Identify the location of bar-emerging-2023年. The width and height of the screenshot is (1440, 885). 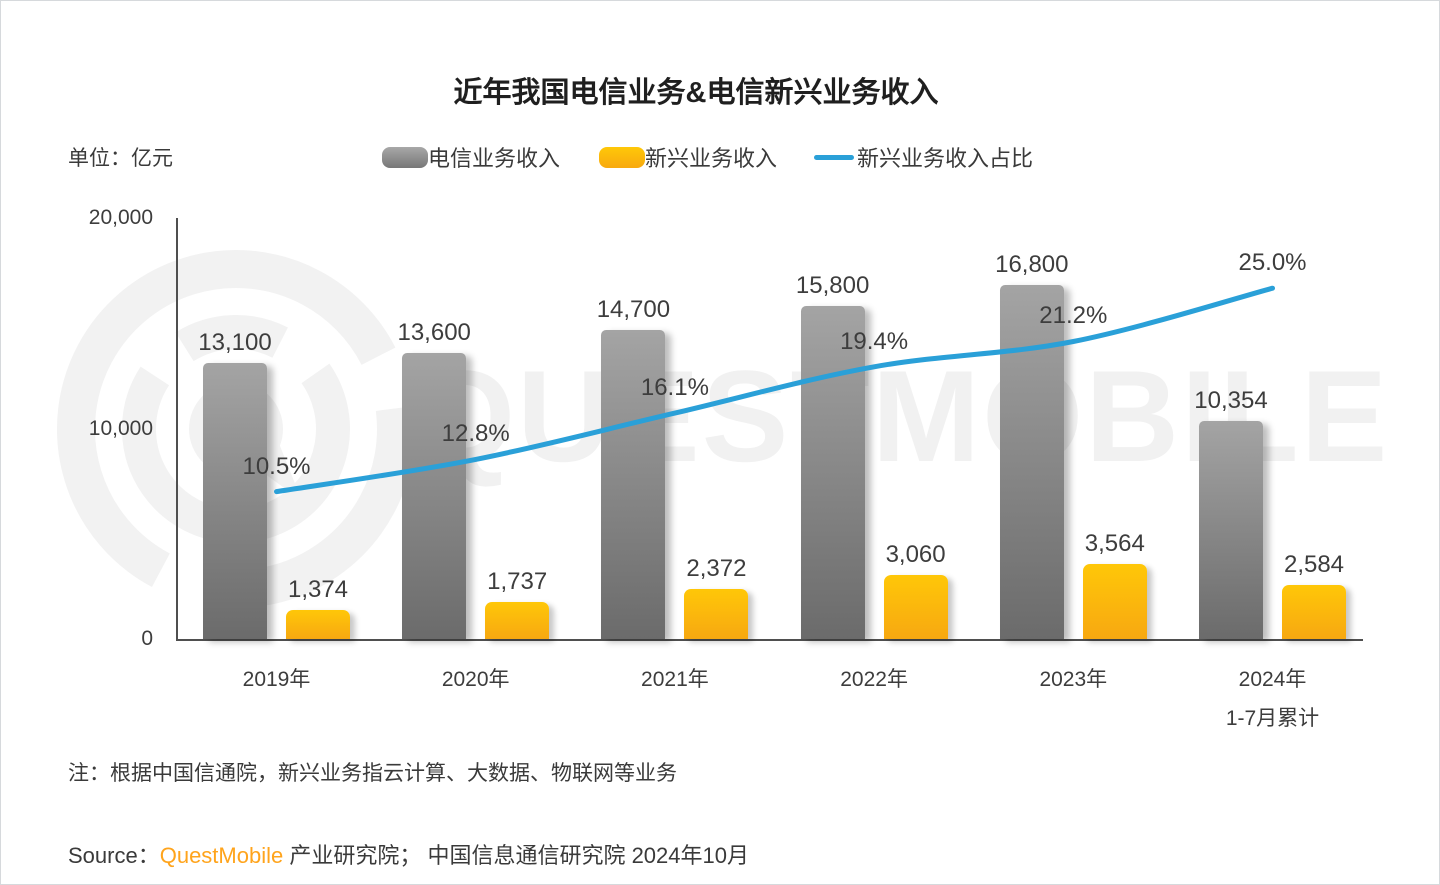
(1114, 601).